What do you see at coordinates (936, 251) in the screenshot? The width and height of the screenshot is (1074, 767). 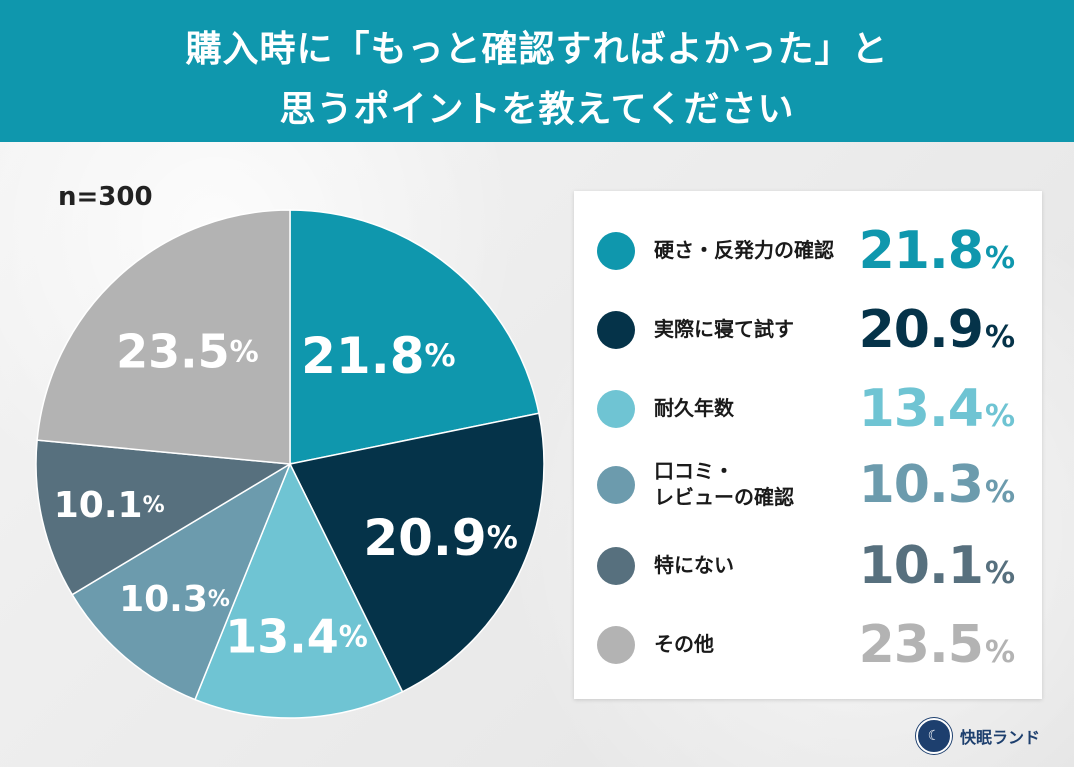 I see `legend-value-1: 21.8%` at bounding box center [936, 251].